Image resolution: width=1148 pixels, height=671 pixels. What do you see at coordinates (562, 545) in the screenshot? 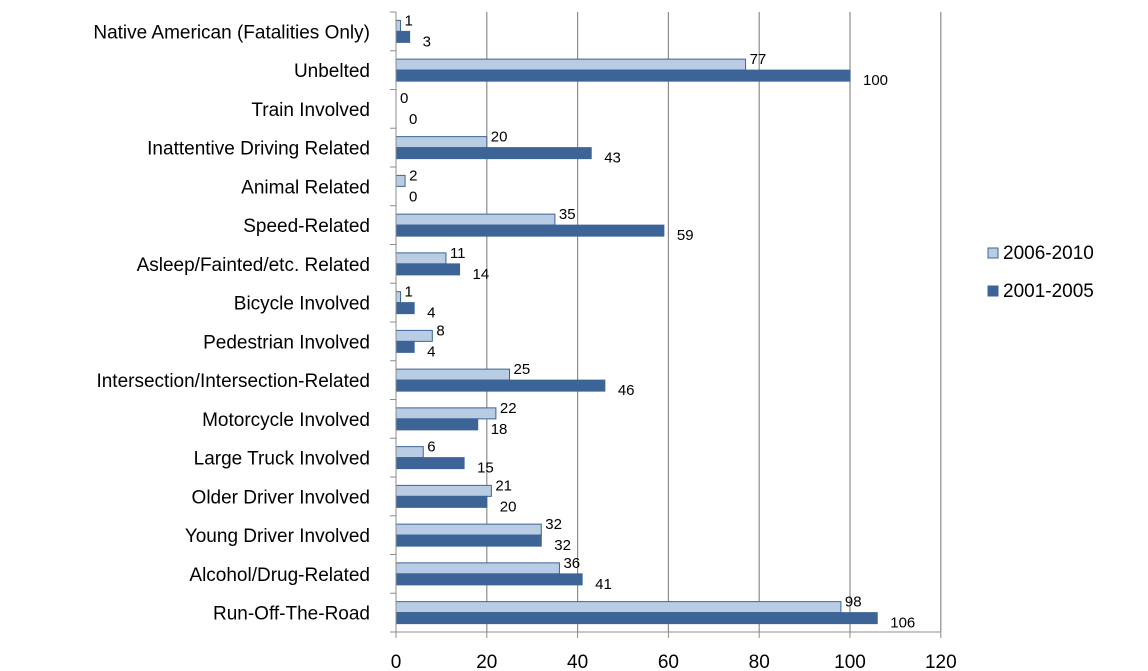
I see `data-label-2001-2005: 32` at bounding box center [562, 545].